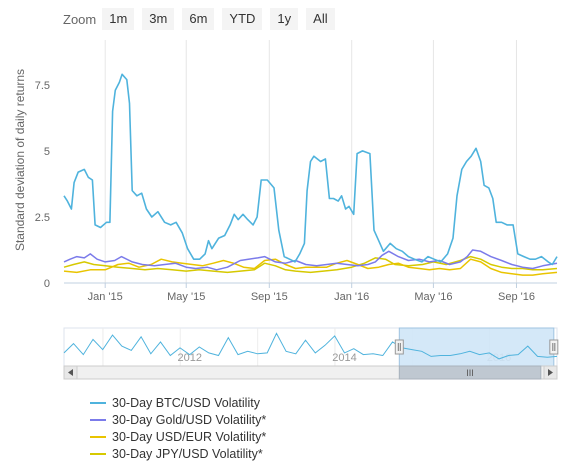 The width and height of the screenshot is (567, 467). I want to click on arrow-right-icon, so click(550, 372).